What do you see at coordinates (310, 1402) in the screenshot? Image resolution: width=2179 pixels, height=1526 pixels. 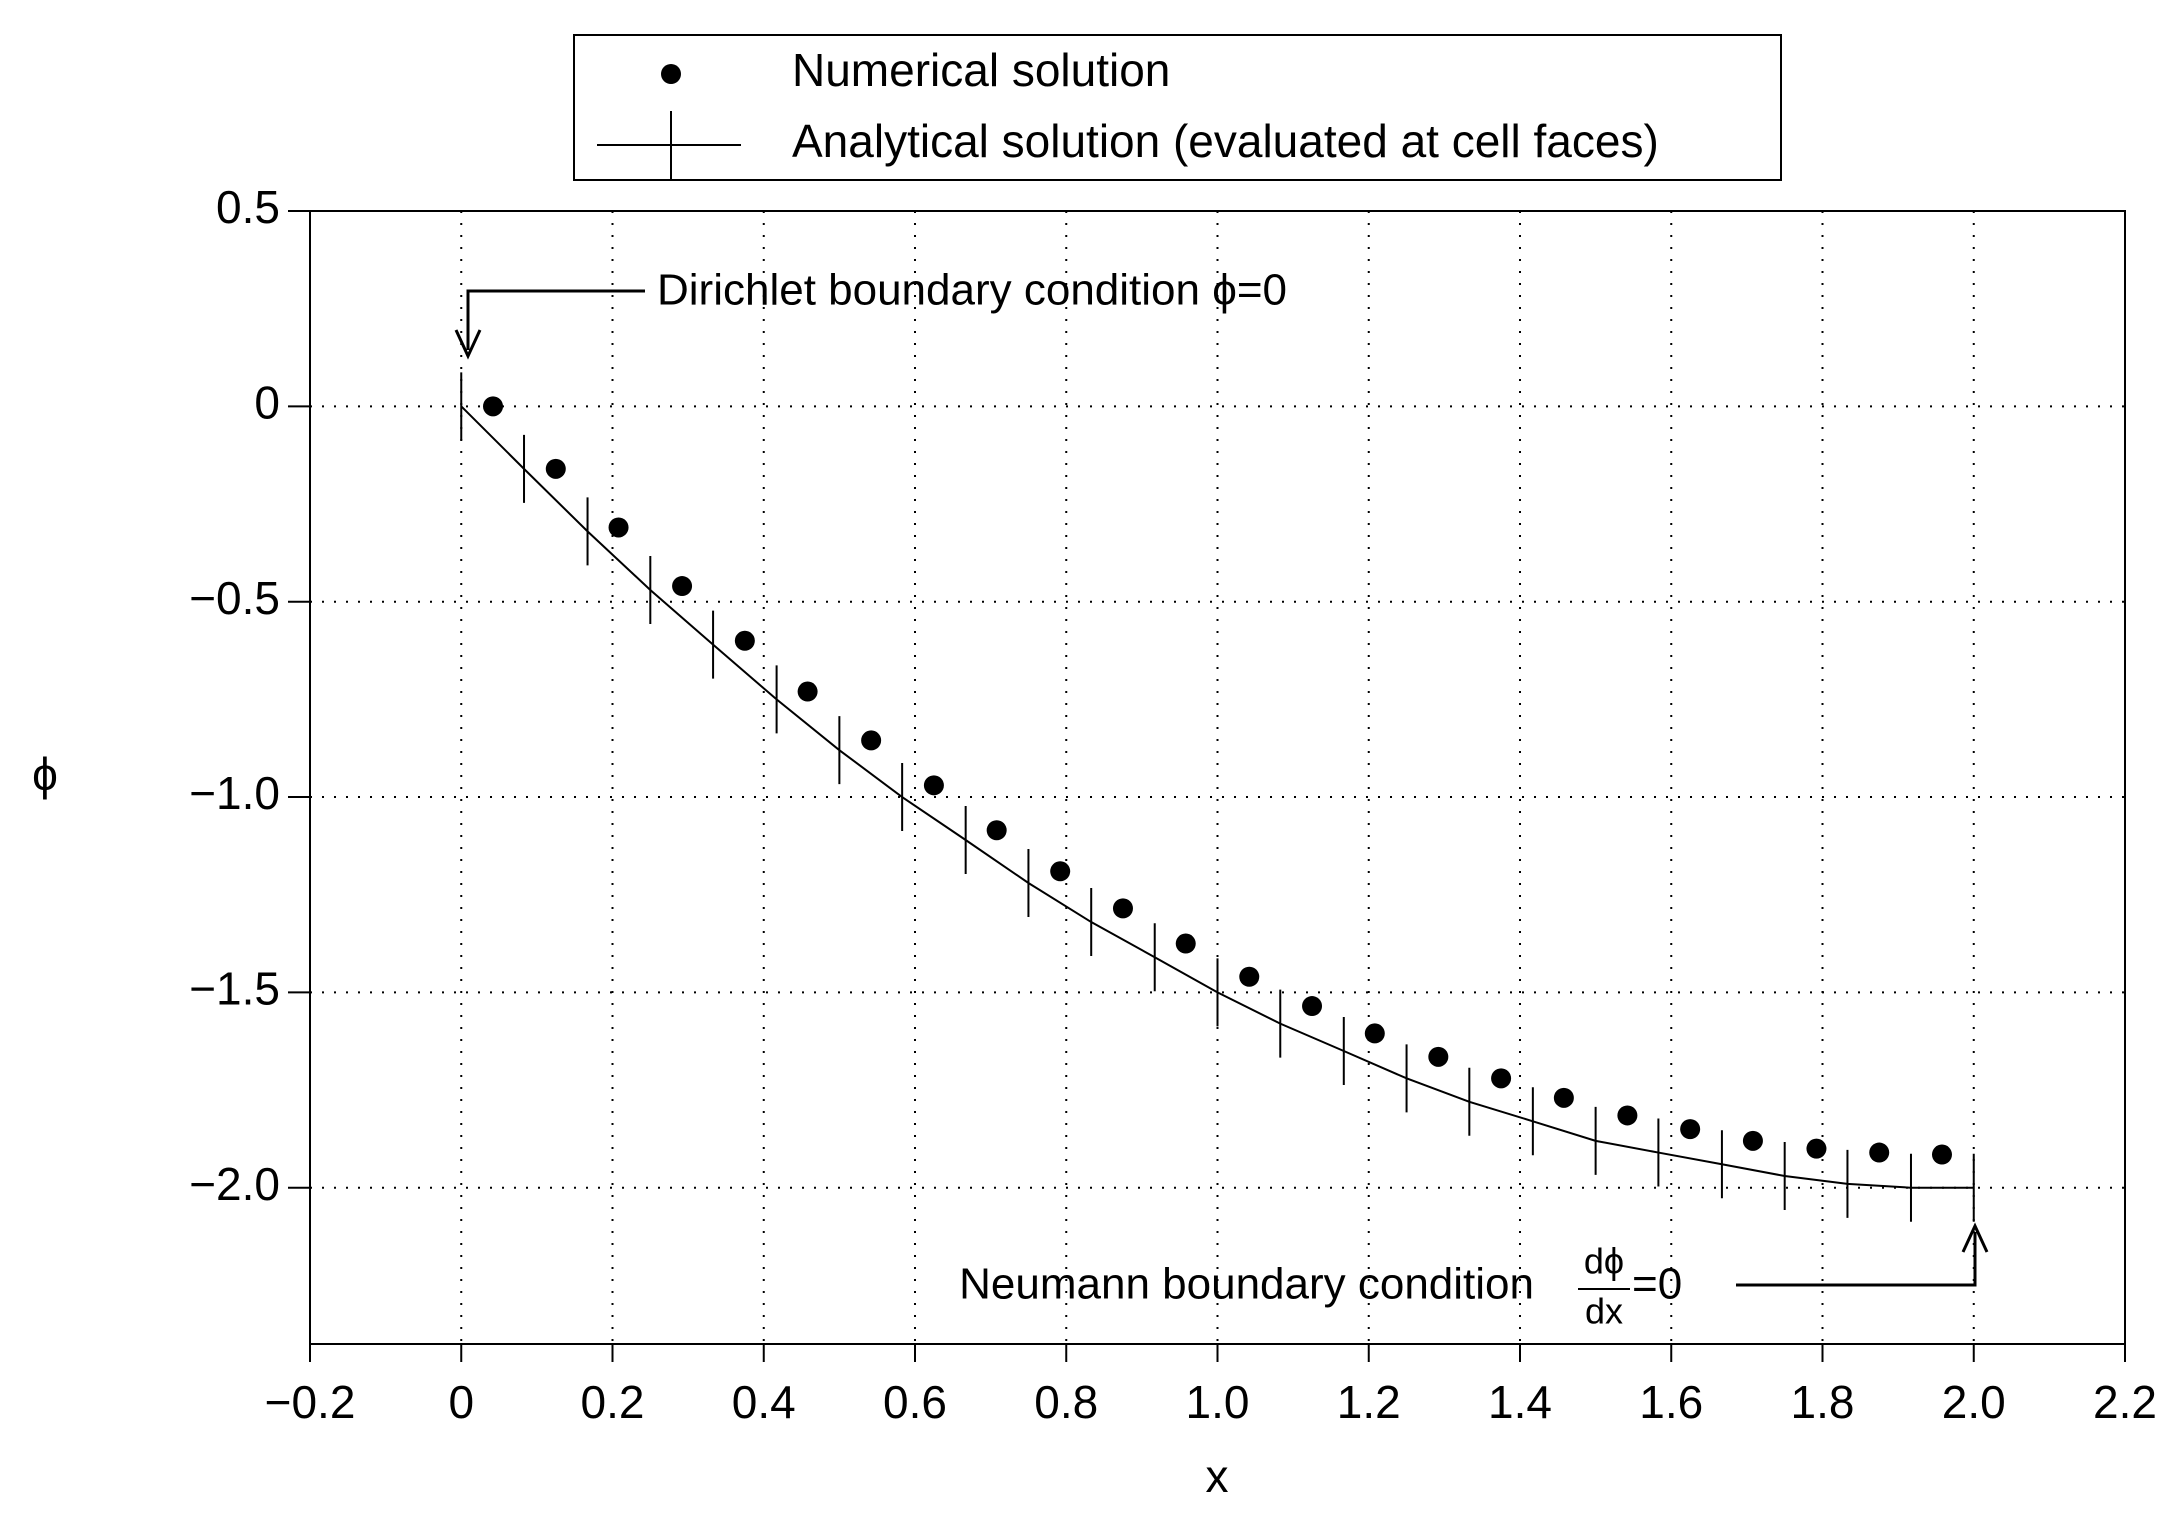 I see `x-tick-label: −0.2` at bounding box center [310, 1402].